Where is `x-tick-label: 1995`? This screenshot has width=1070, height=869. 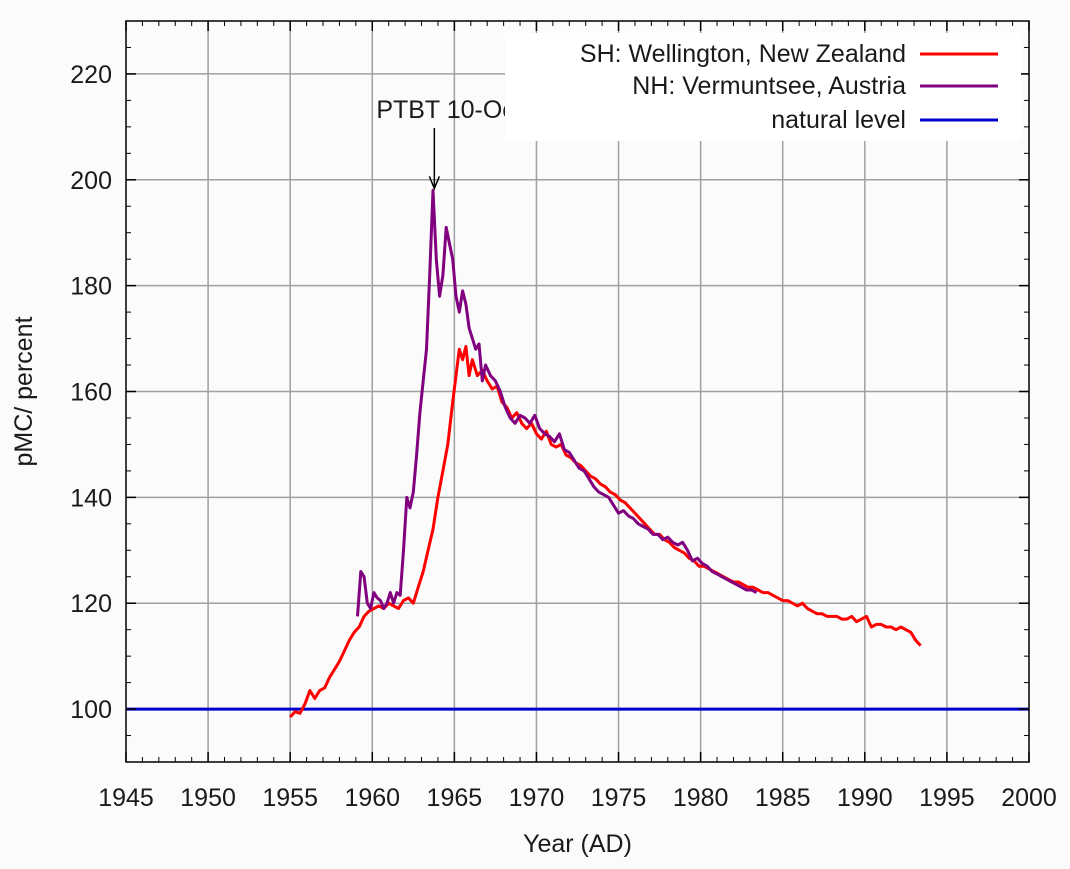 x-tick-label: 1995 is located at coordinates (947, 798).